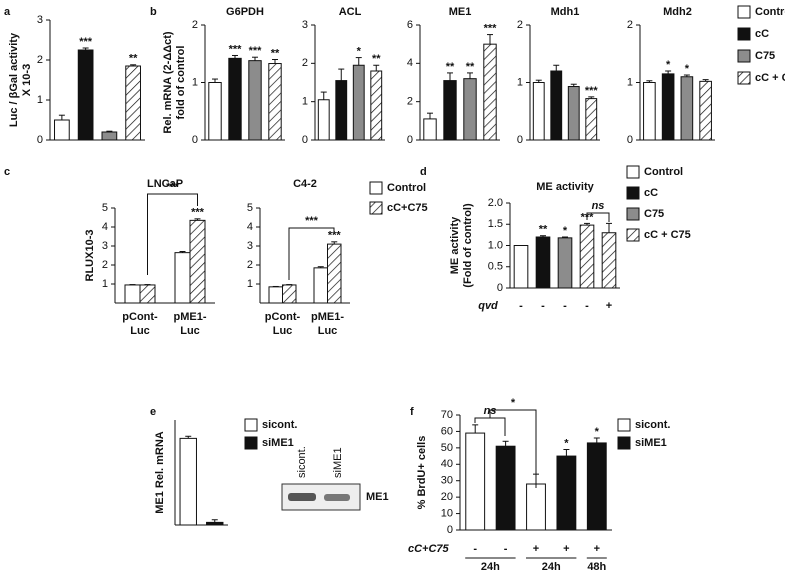  I want to click on y-axis-label: X 10-3, so click(27, 80).